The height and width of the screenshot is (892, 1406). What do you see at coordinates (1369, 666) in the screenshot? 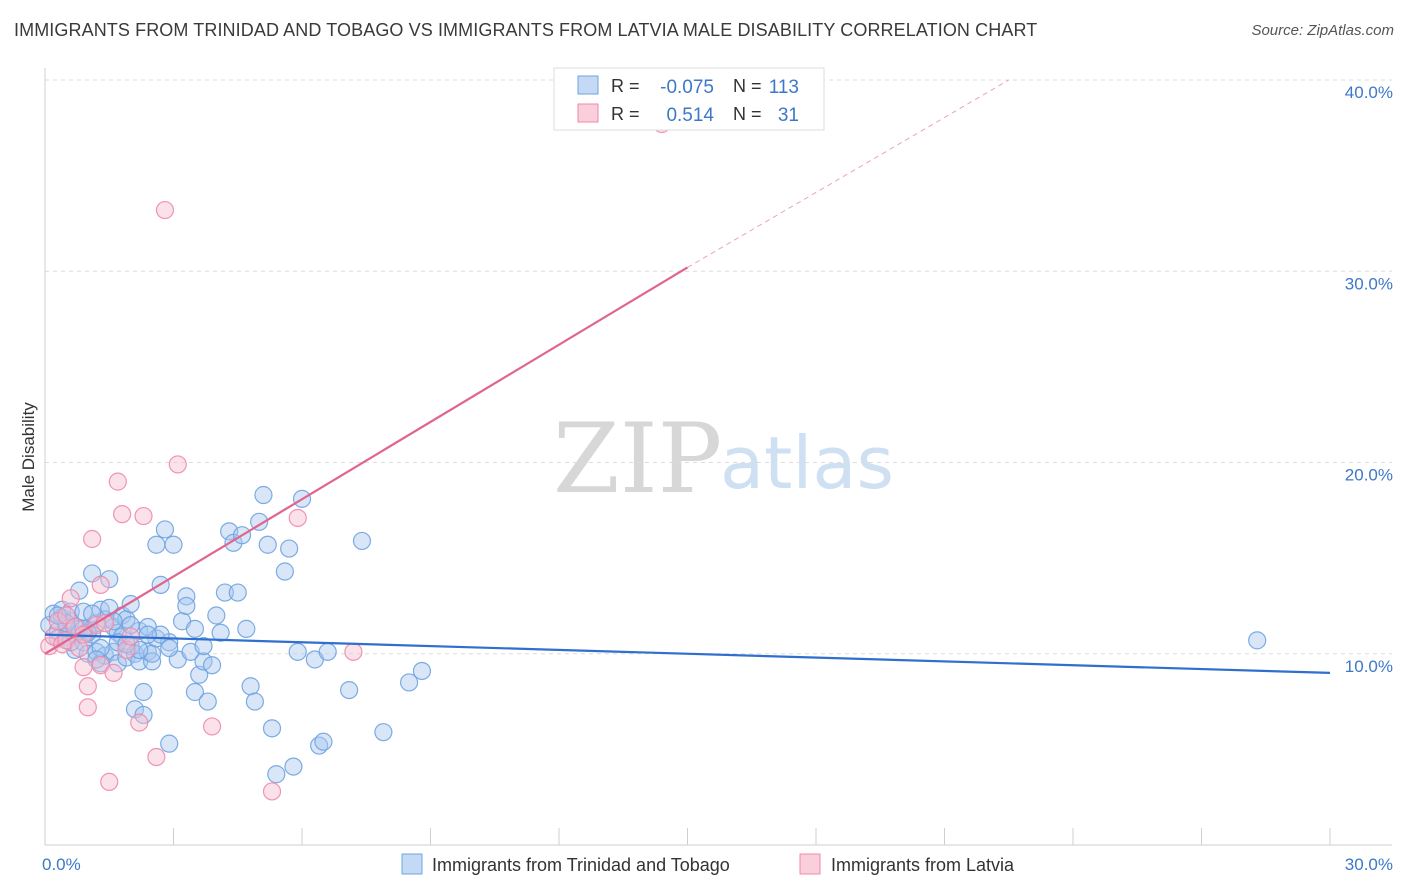
I see `y-tick-label: 10.0%` at bounding box center [1369, 666].